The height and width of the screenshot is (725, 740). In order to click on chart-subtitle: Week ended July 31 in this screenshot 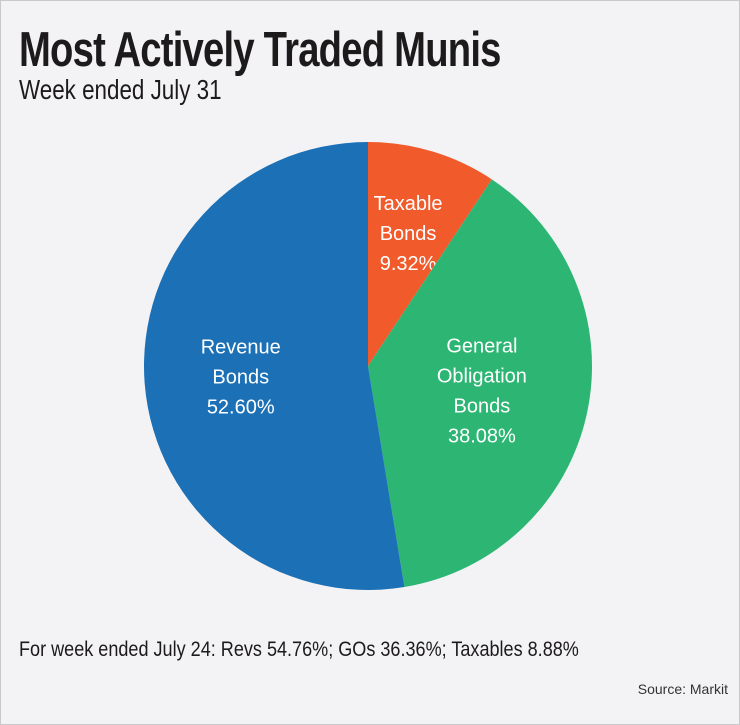, I will do `click(120, 89)`.